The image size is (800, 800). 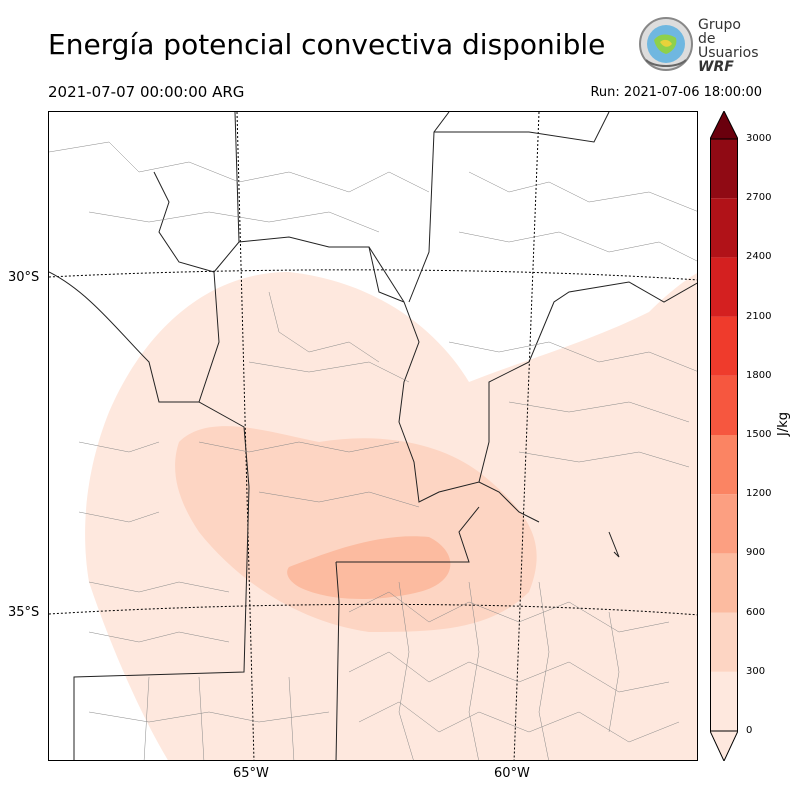 I want to click on colorbar-tick-label: 1200, so click(x=759, y=494).